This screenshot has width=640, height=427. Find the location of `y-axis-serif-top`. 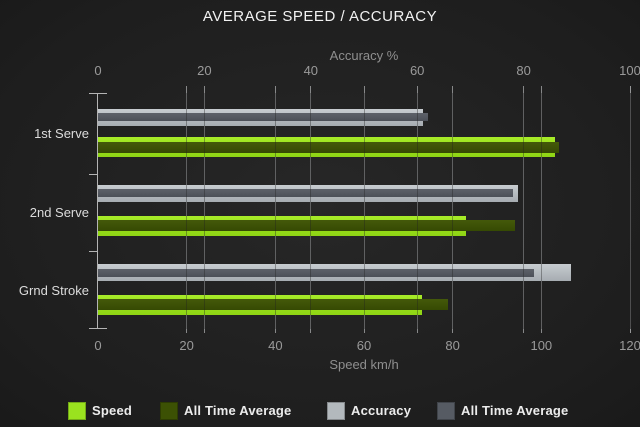

y-axis-serif-top is located at coordinates (102, 93).